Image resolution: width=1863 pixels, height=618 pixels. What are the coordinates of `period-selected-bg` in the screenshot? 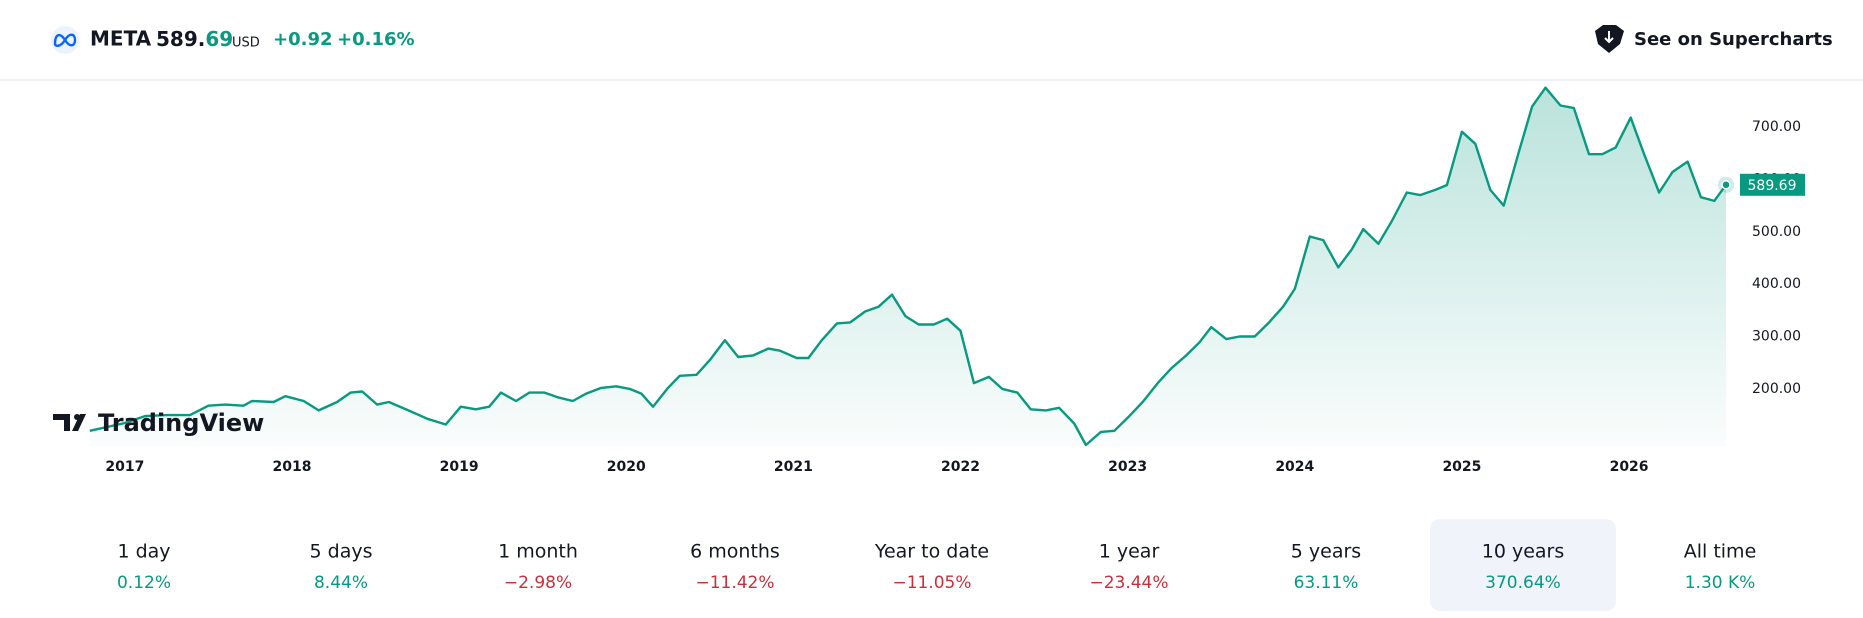 It's located at (1523, 565).